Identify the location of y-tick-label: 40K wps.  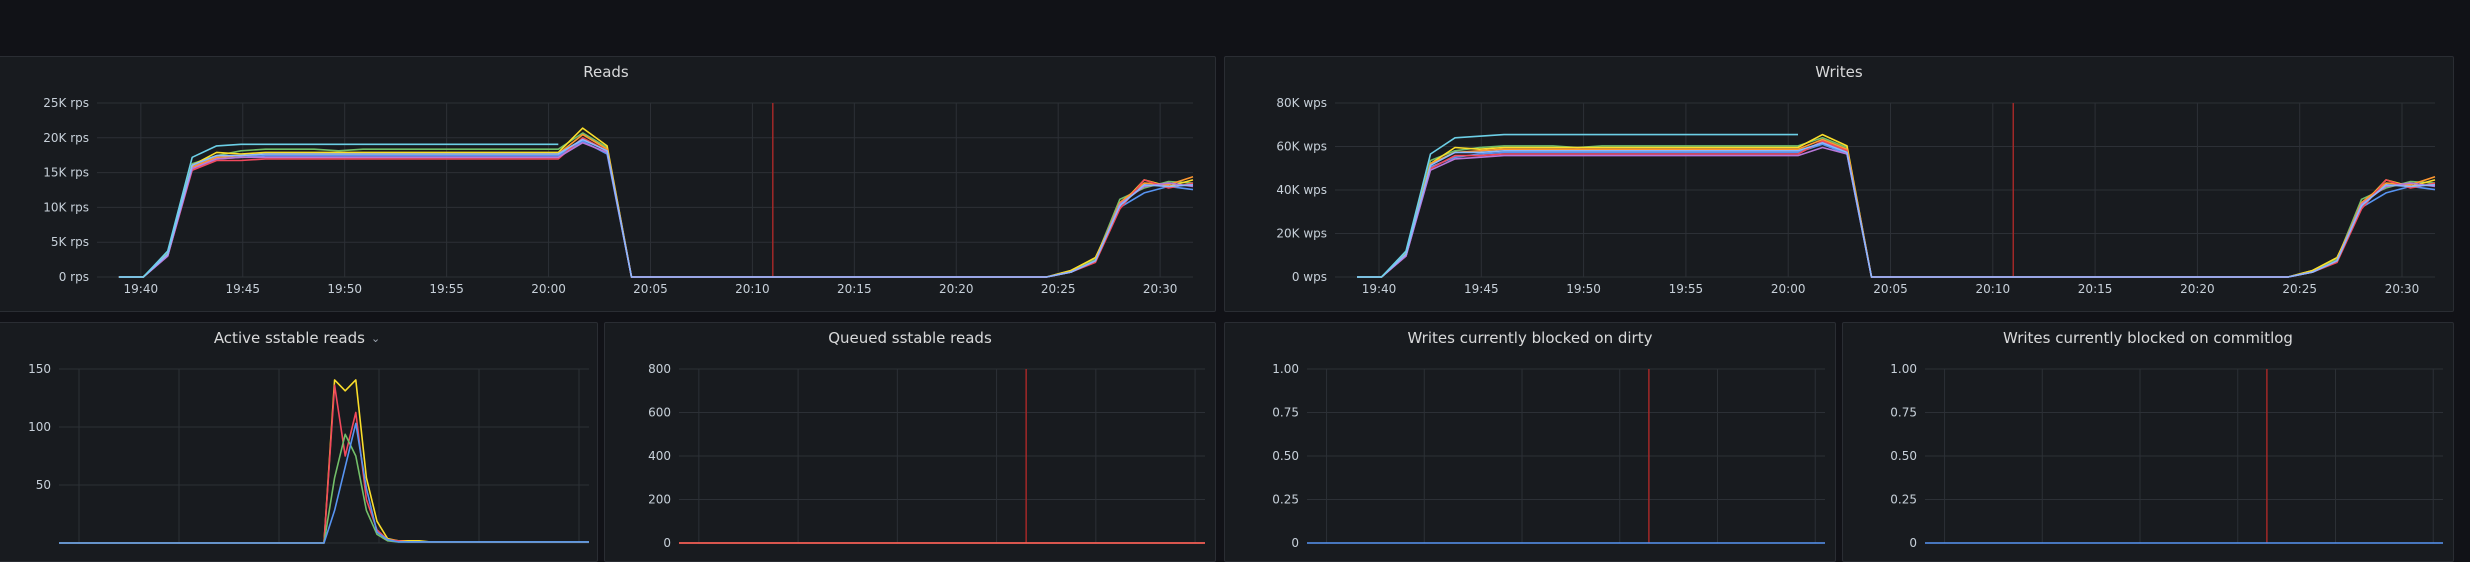
(1301, 190).